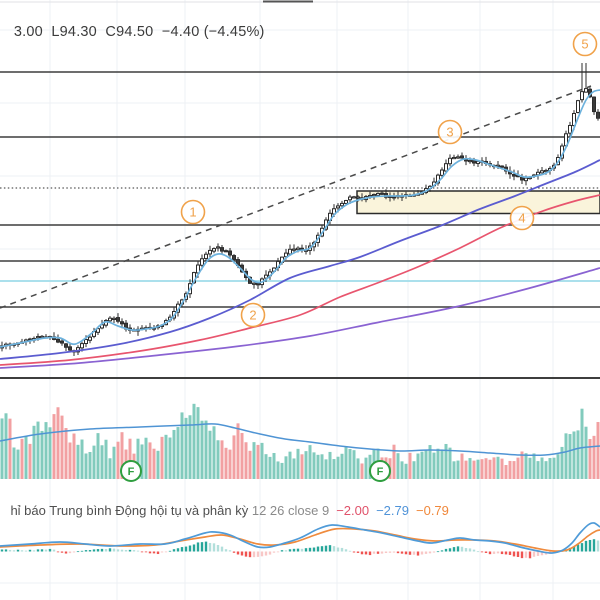  I want to click on macd-line, so click(300, 538).